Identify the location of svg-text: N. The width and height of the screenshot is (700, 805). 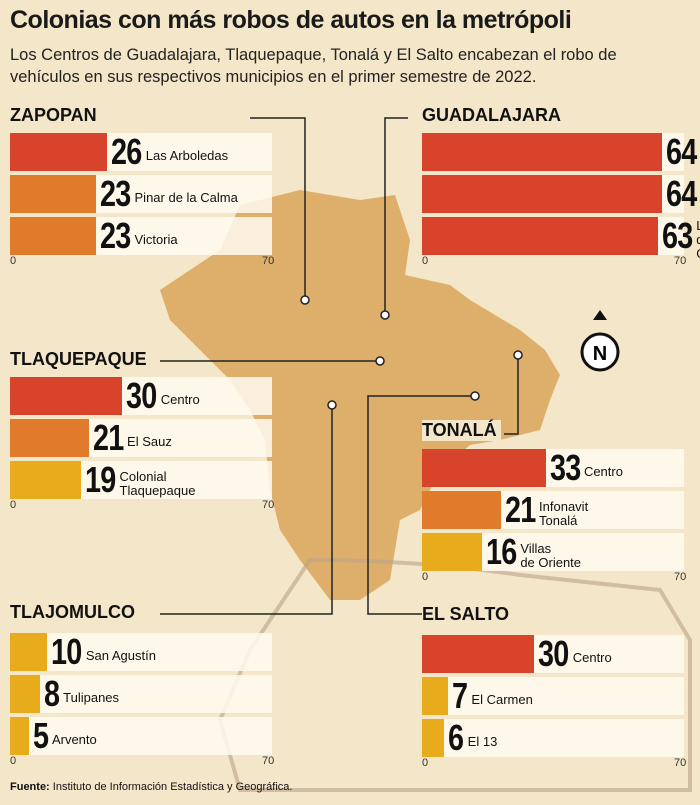
(600, 354).